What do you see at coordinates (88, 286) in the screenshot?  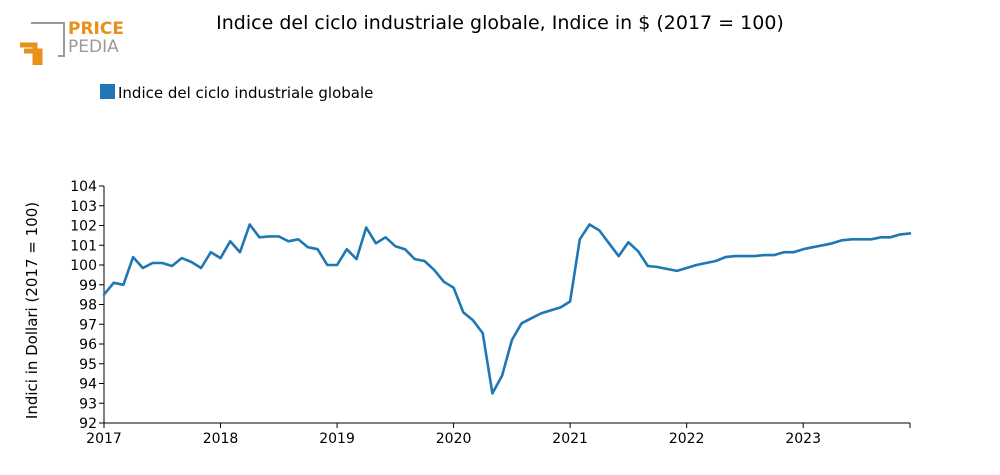 I see `y-tick-label: 99` at bounding box center [88, 286].